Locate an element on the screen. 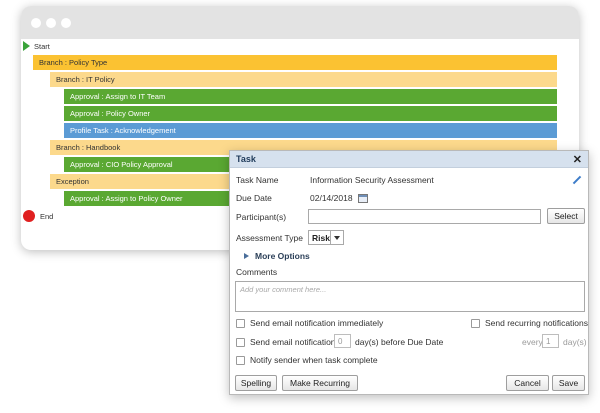 This screenshot has height=413, width=600. edit-pencil-icon is located at coordinates (577, 180).